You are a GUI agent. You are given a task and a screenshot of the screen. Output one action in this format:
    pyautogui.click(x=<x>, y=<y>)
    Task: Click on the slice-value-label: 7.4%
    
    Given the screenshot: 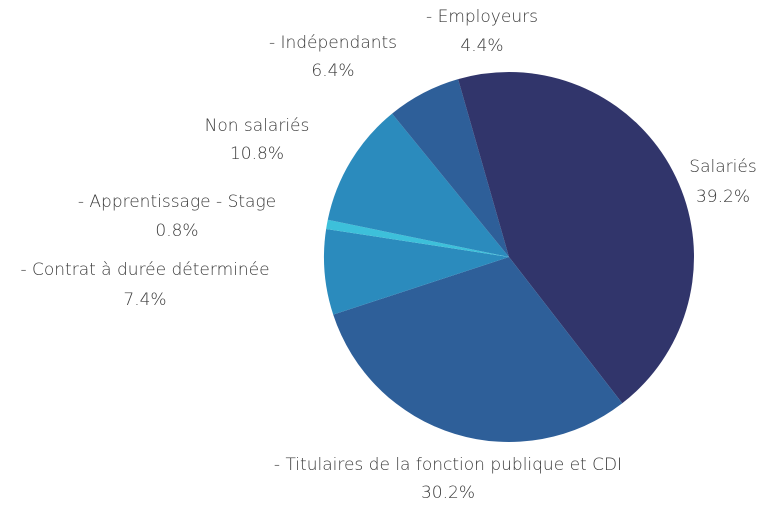 What is the action you would take?
    pyautogui.click(x=144, y=300)
    